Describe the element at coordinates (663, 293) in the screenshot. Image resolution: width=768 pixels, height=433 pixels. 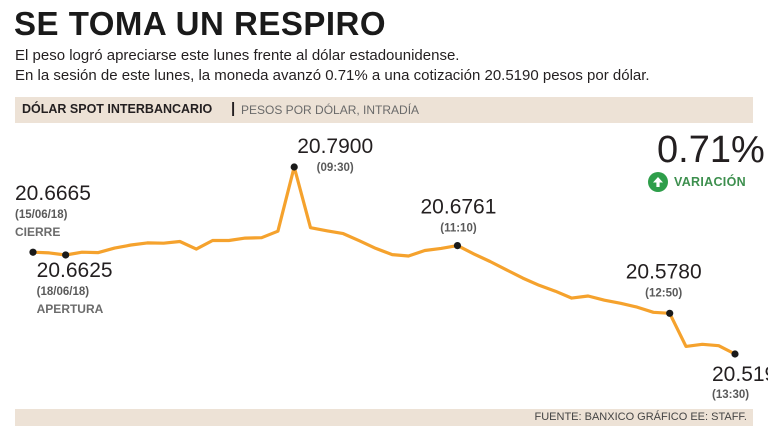
I see `data-label-time: (12:50)` at that location.